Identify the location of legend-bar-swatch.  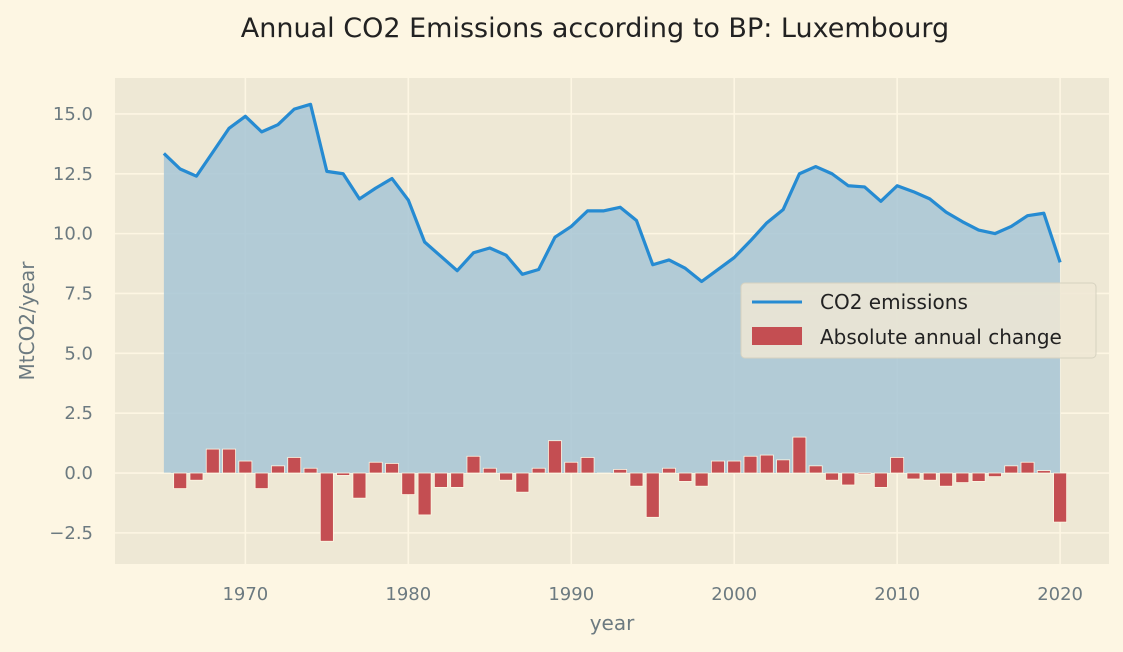
(777, 336).